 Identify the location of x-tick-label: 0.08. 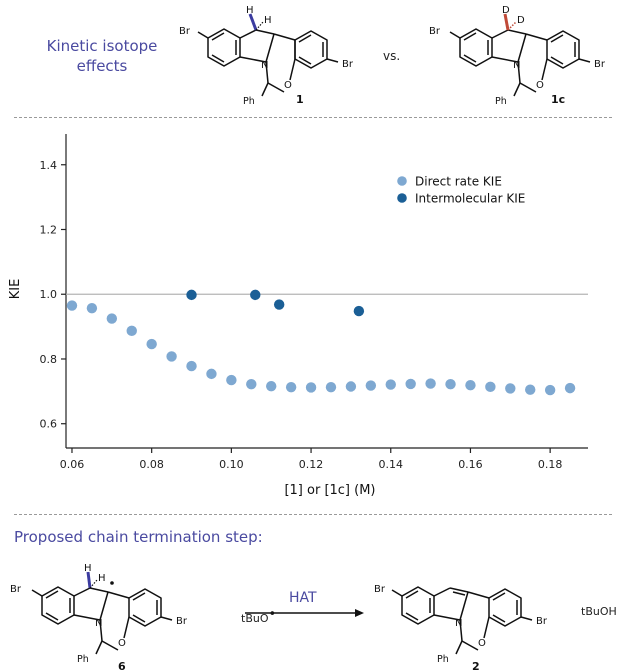
(151, 464).